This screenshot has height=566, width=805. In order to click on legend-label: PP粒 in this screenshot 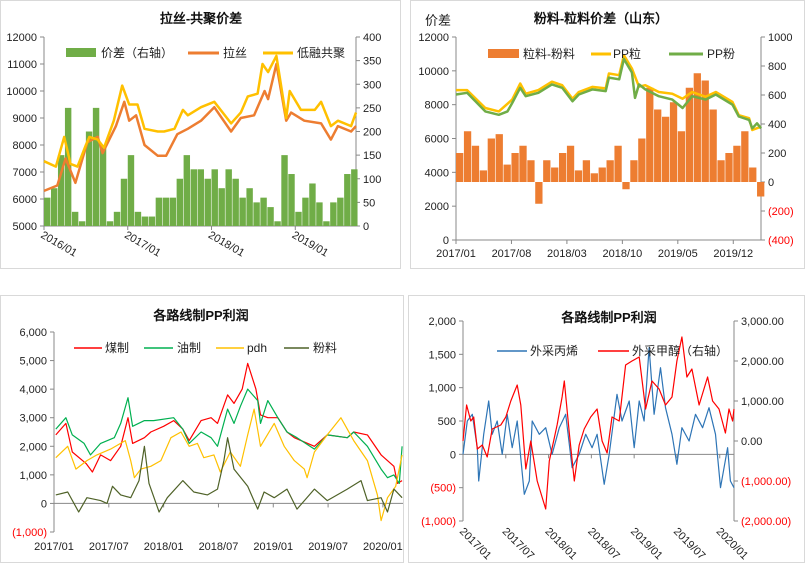, I will do `click(627, 53)`.